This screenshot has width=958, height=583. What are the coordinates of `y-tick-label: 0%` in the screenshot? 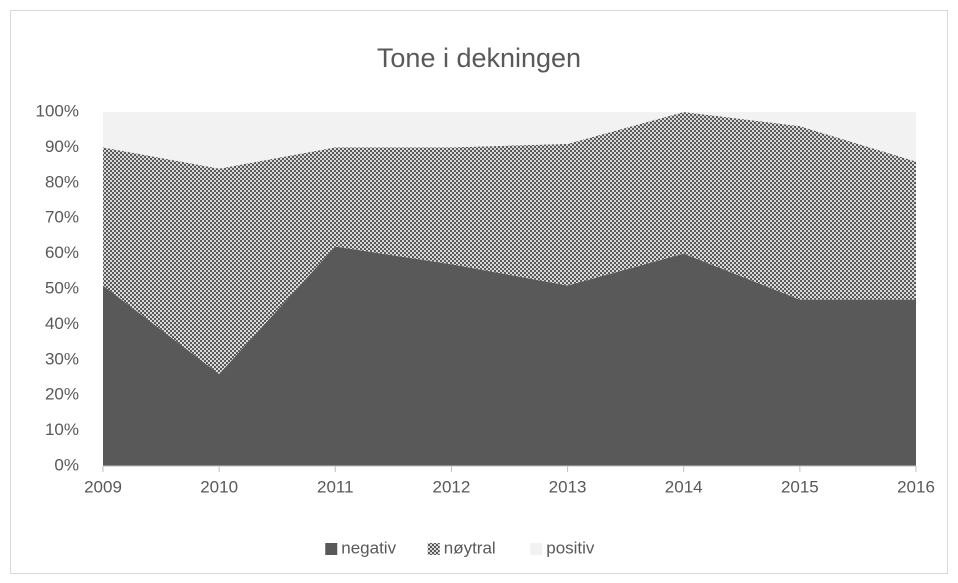 It's located at (66, 464).